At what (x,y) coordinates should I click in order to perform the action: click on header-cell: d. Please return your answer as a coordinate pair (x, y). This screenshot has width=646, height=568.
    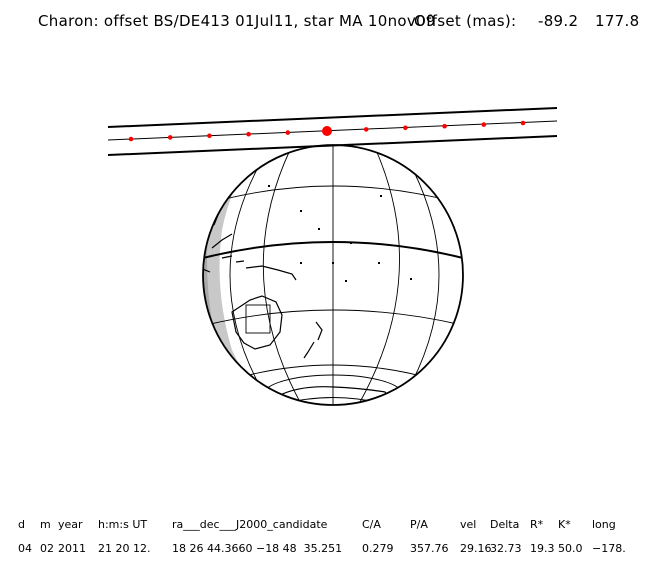
    Looking at the image, I should click on (21, 524).